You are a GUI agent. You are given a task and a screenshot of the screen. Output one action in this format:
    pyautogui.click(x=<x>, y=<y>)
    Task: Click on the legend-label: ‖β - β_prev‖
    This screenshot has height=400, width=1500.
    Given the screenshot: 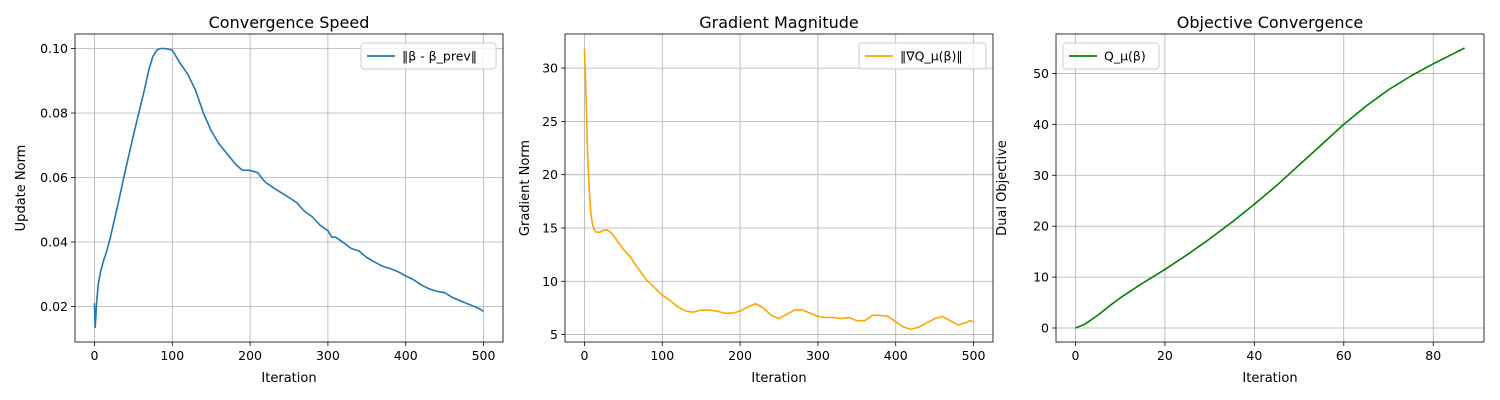 What is the action you would take?
    pyautogui.click(x=439, y=56)
    